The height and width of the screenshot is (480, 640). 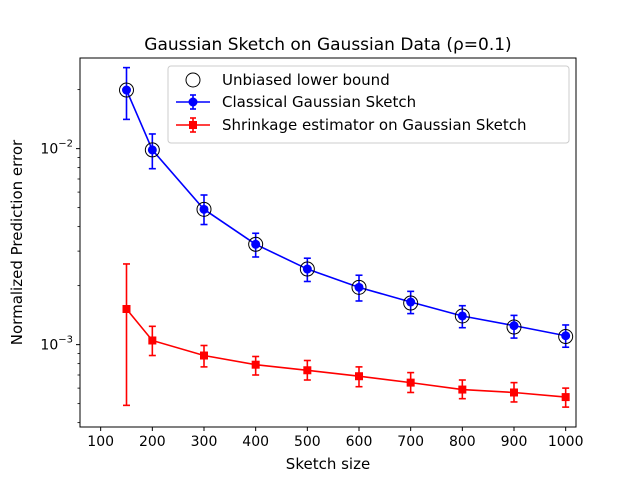 I want to click on legend-entry-unbiased: Unbiased lower bound, so click(x=287, y=80).